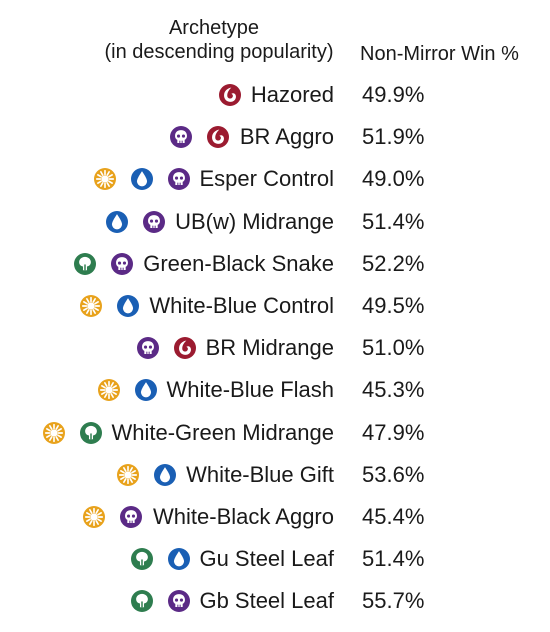 The image size is (550, 632). I want to click on win-rate-value: 52.2%, so click(393, 263).